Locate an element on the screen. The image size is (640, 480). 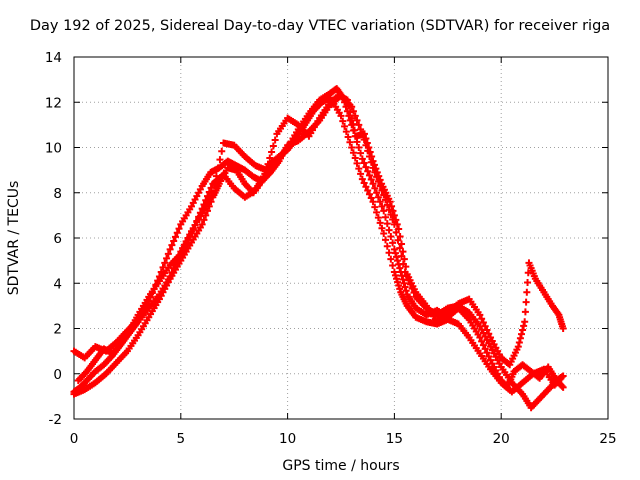
x-tick-label: 10 is located at coordinates (287, 439).